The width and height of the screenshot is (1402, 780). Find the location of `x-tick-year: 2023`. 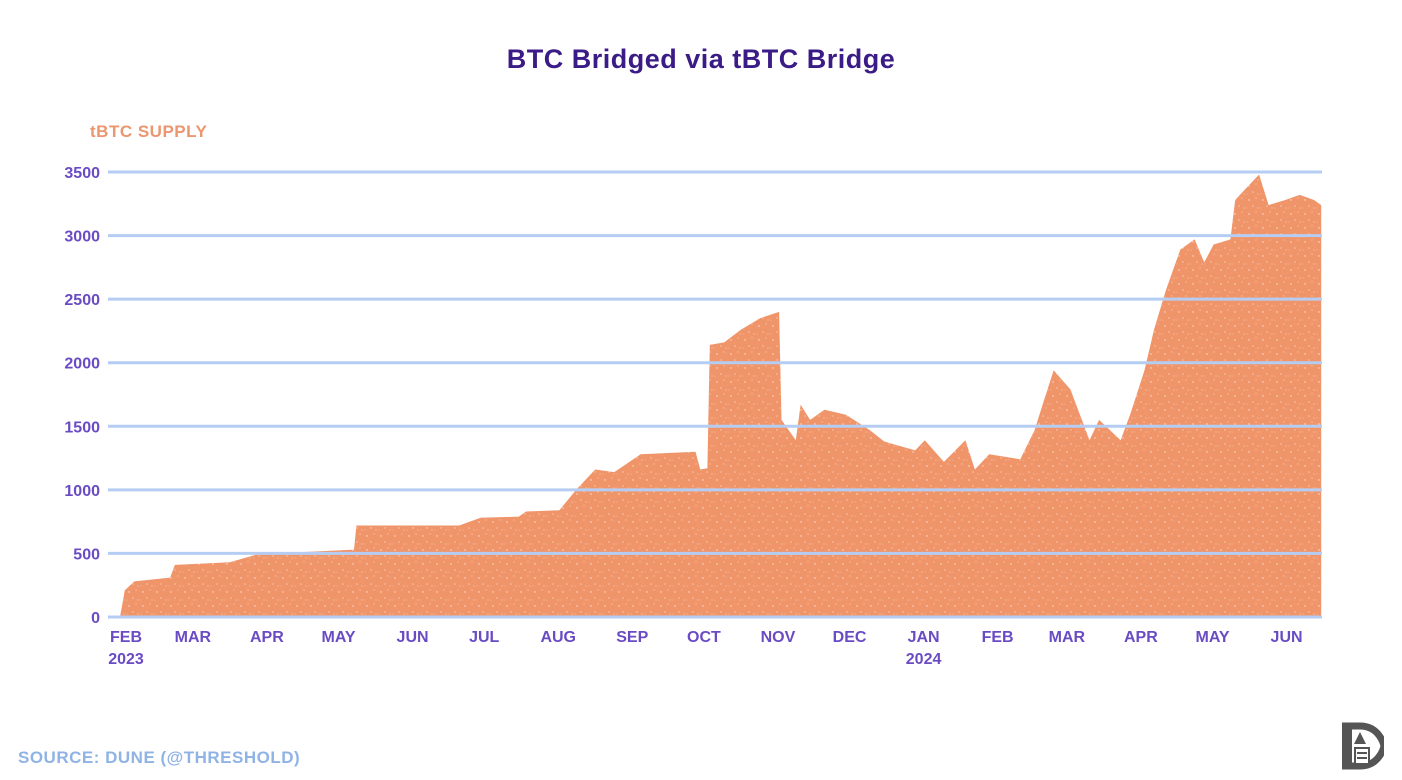

x-tick-year: 2023 is located at coordinates (126, 659).